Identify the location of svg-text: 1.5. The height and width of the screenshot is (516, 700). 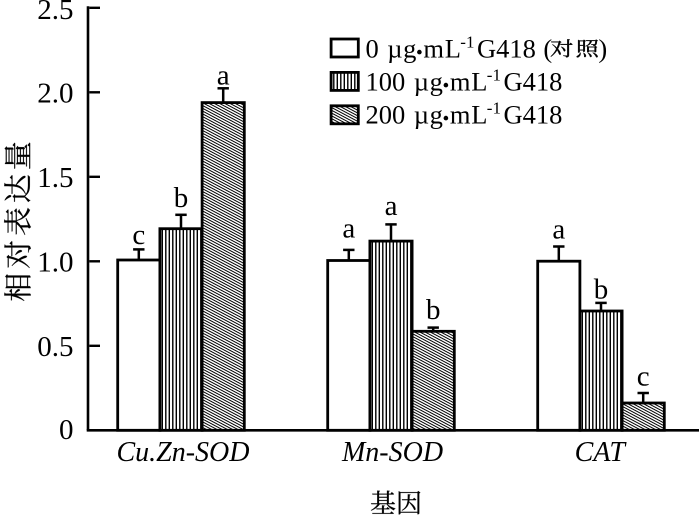
(55, 178).